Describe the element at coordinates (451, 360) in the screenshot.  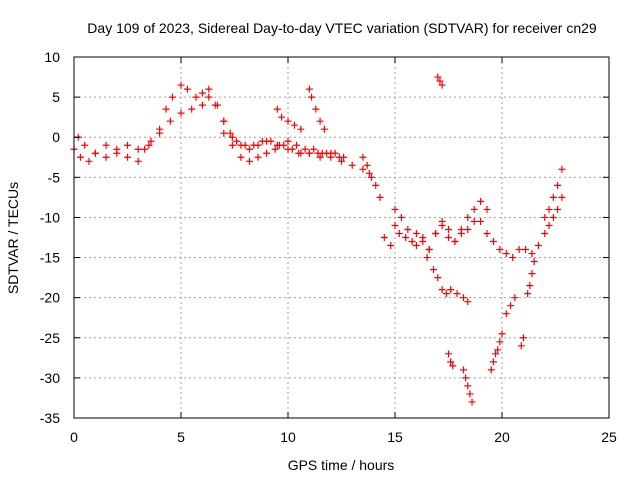
I see `series-track-j` at that location.